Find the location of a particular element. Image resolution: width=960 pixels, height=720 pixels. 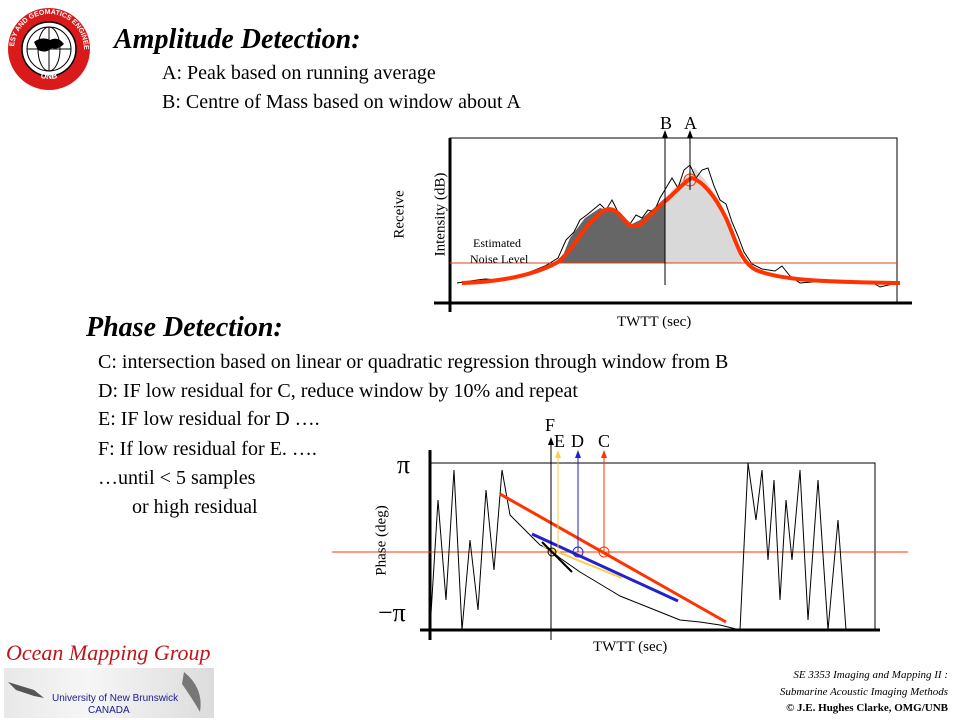

amp-noise-label-2: Noise Level is located at coordinates (499, 259).